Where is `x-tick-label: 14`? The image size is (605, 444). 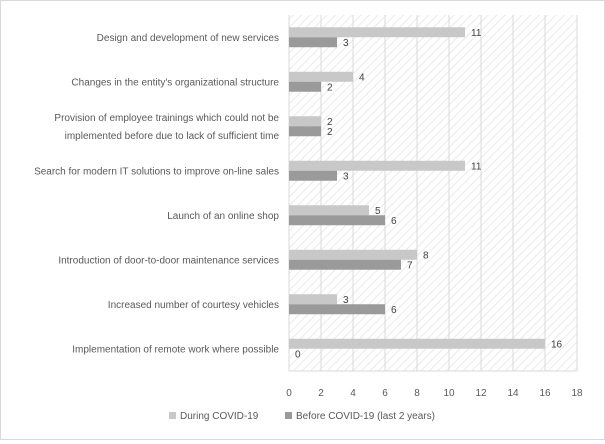
x-tick-label: 14 is located at coordinates (513, 393).